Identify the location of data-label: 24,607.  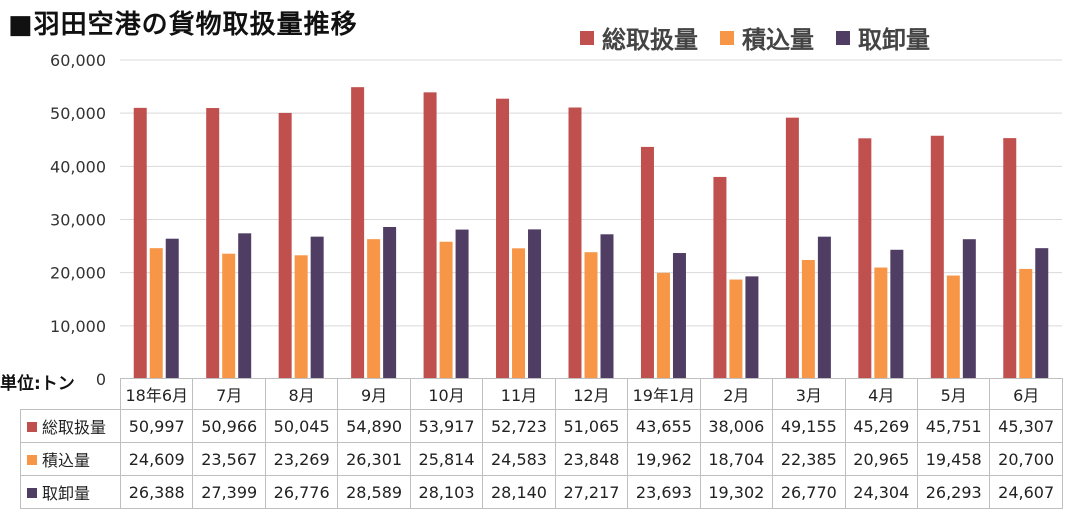
(1026, 492).